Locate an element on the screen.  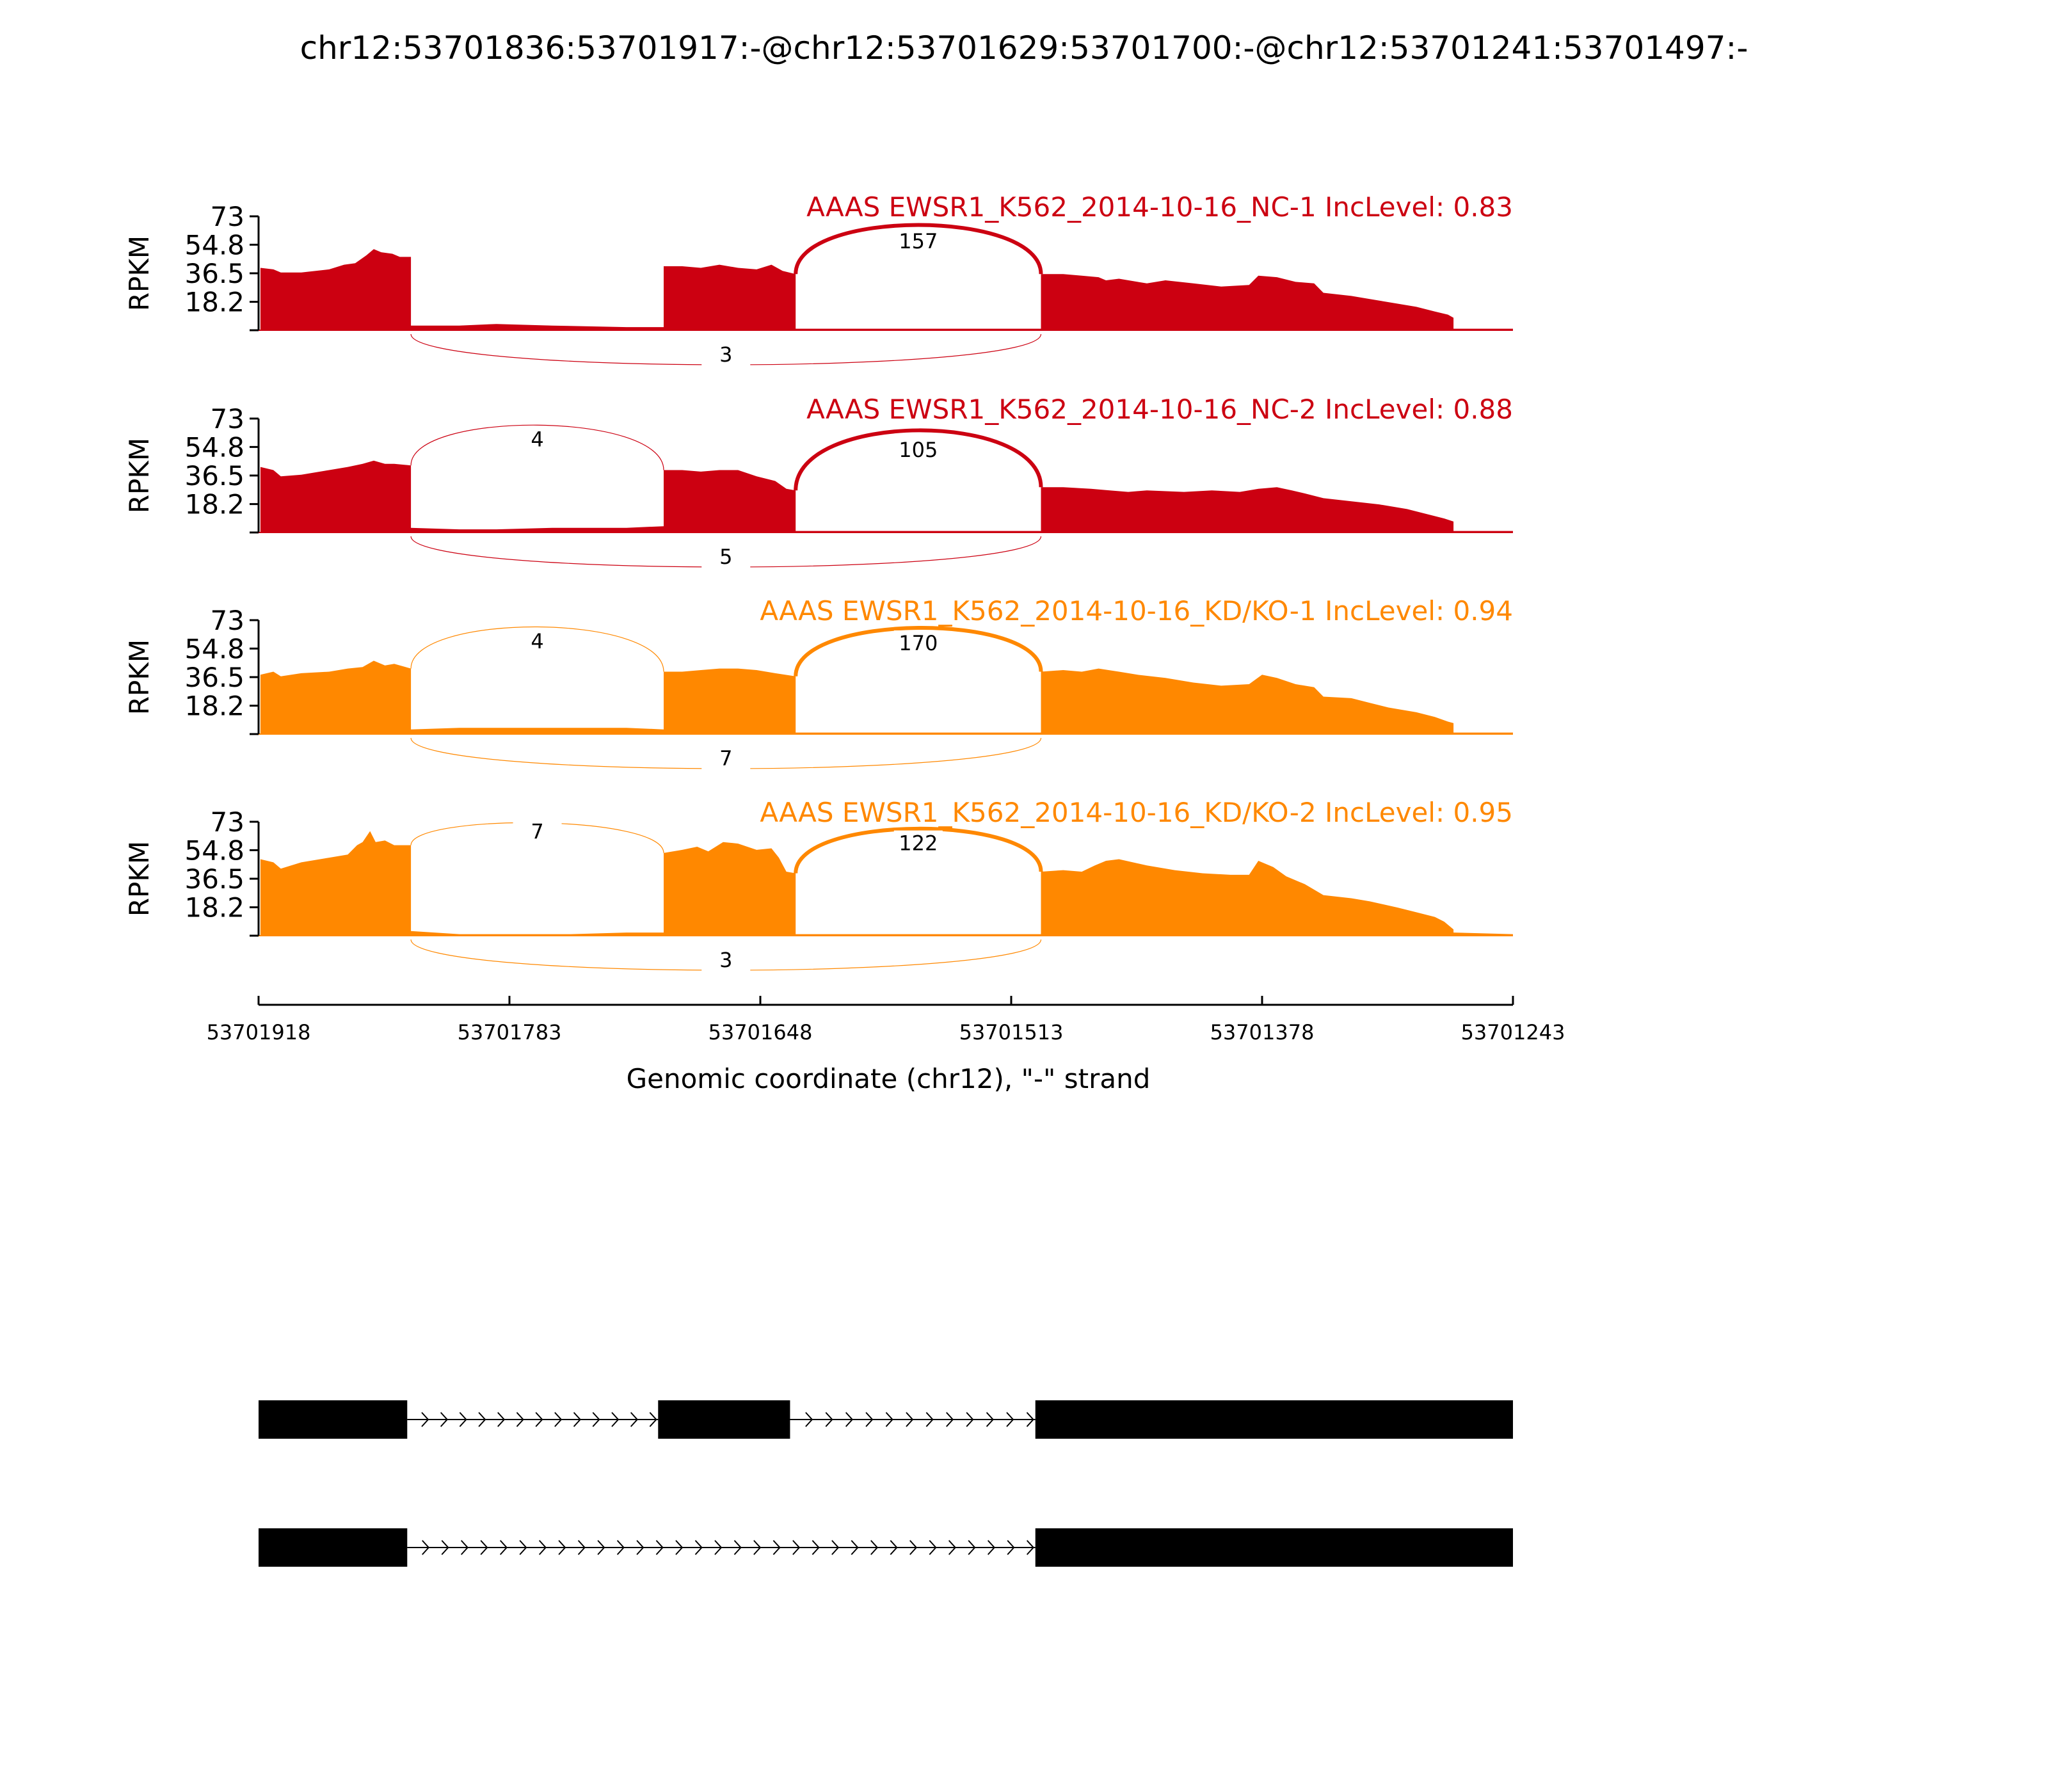
junction-count: 157 is located at coordinates (918, 241).